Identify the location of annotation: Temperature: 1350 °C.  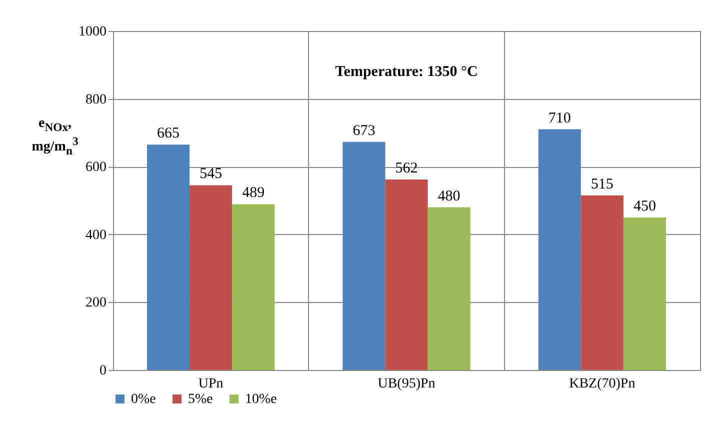
(406, 72).